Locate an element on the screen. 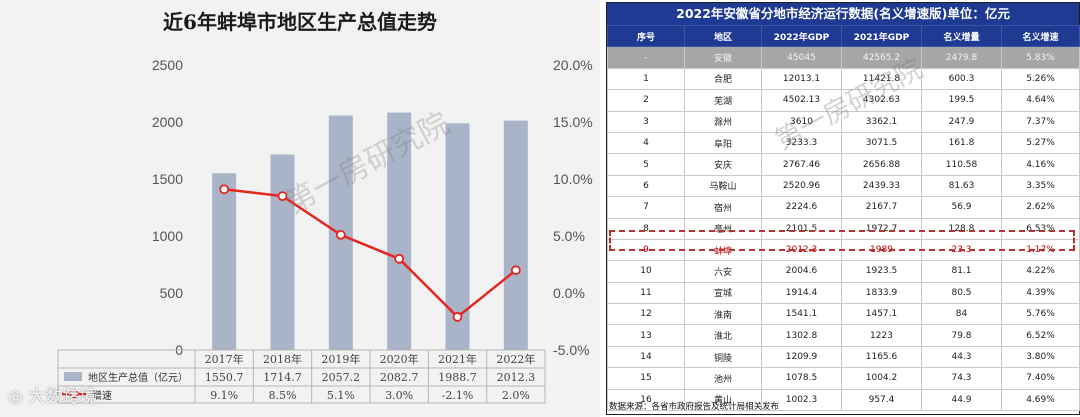  table-header-row: 序号 地区 2022年GDP 2021年GDP 名义增量 名义增速 is located at coordinates (843, 36).